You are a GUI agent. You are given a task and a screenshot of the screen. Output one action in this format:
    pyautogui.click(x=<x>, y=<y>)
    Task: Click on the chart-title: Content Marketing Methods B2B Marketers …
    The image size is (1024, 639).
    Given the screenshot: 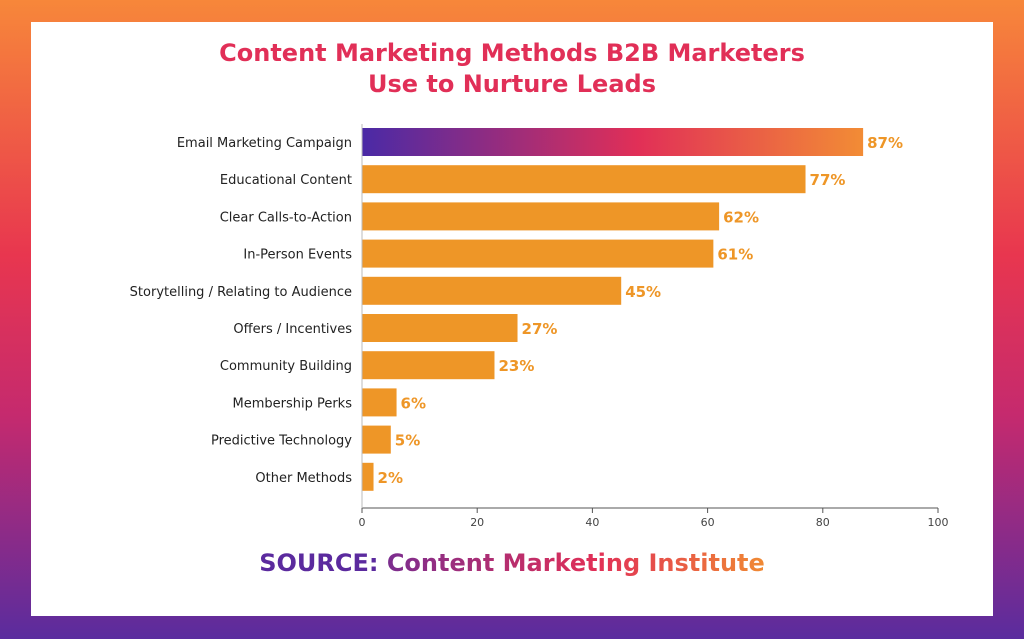 What is the action you would take?
    pyautogui.click(x=512, y=69)
    